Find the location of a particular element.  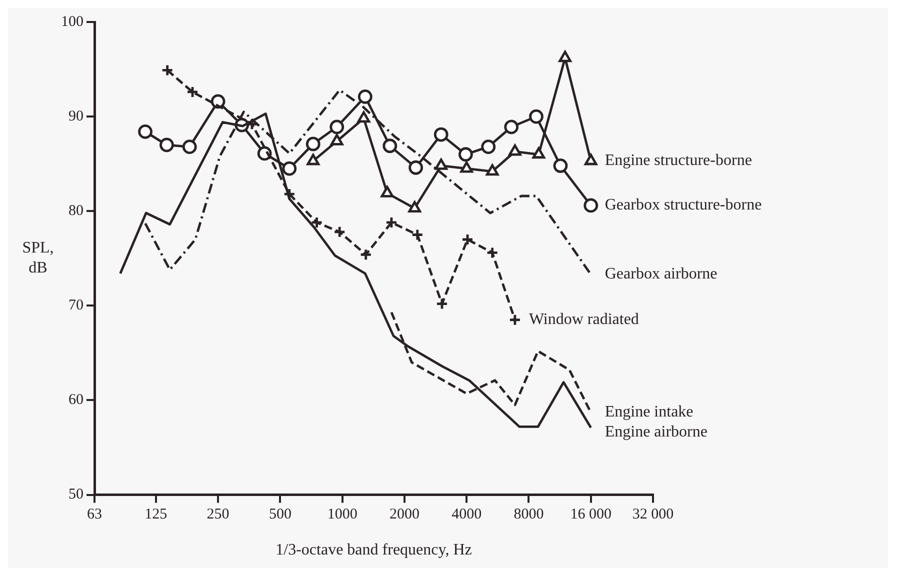

x-tick-label: 125 is located at coordinates (156, 514).